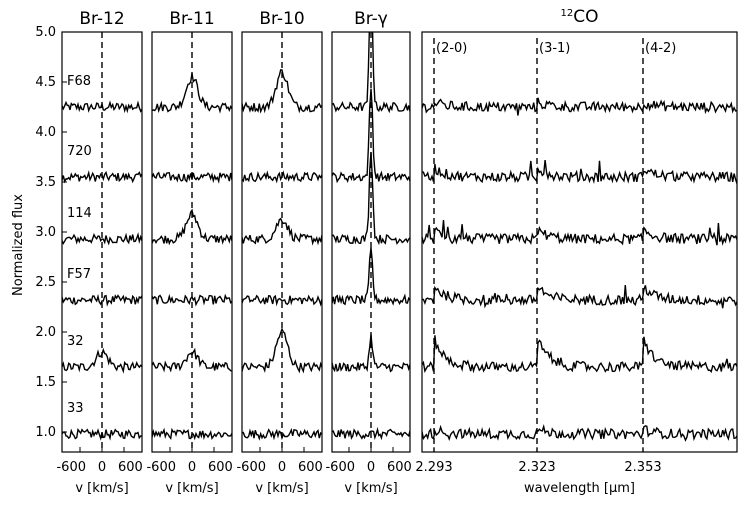 This screenshot has height=510, width=748. What do you see at coordinates (279, 252) in the screenshot?
I see `panel-2: Br-10 -600 0 600 v [km/s]` at bounding box center [279, 252].